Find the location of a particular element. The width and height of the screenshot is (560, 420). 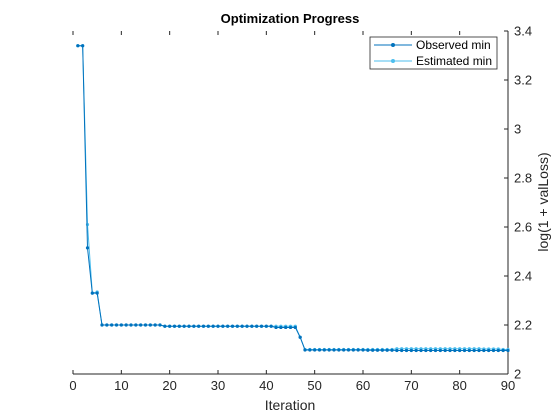

legend: Observed min Estimated min is located at coordinates (433, 53).